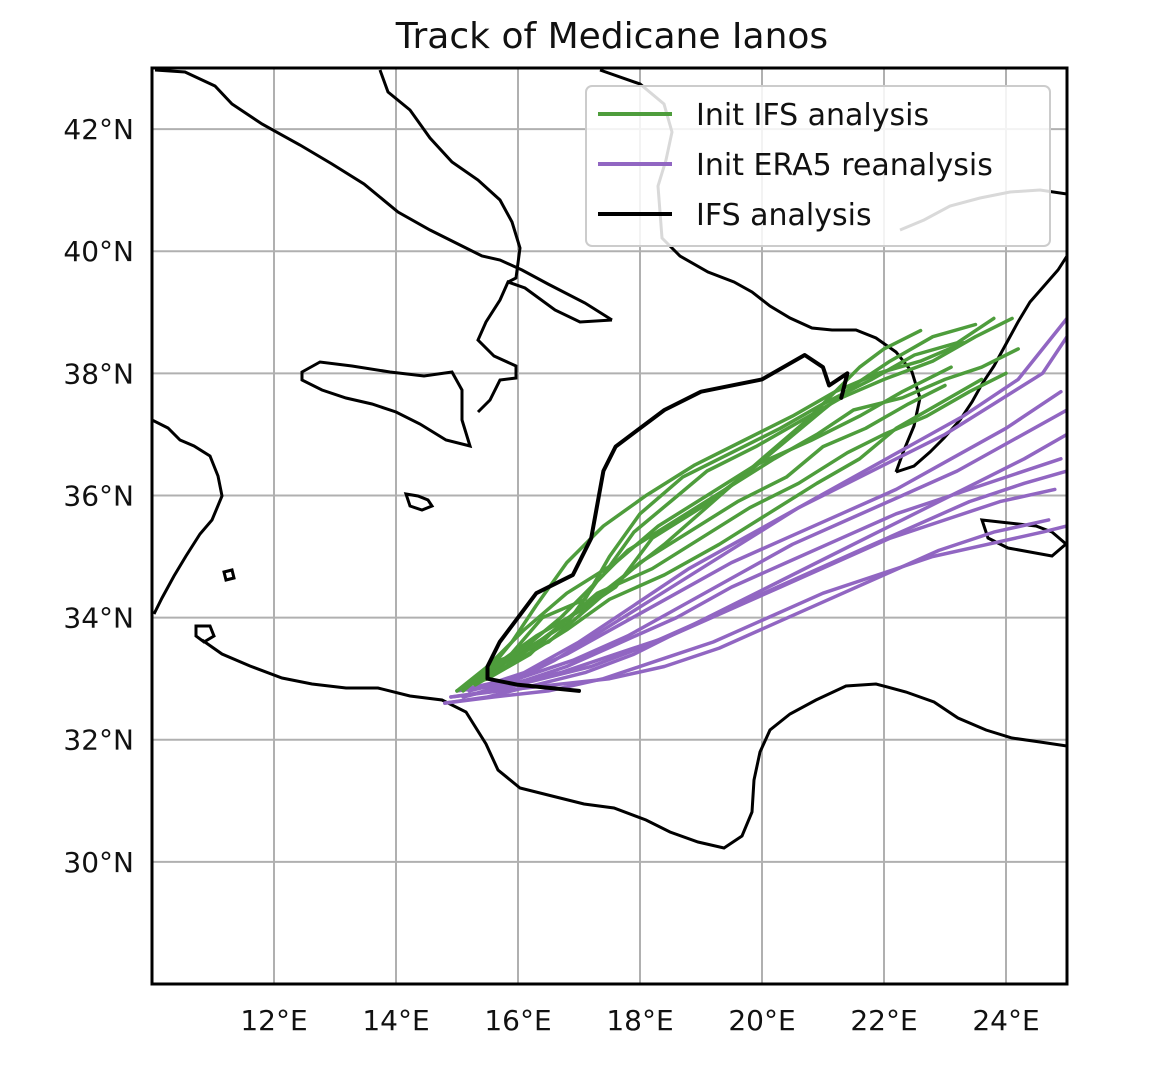 The width and height of the screenshot is (1166, 1080). What do you see at coordinates (98, 251) in the screenshot?
I see `y-tick-label: 40°N` at bounding box center [98, 251].